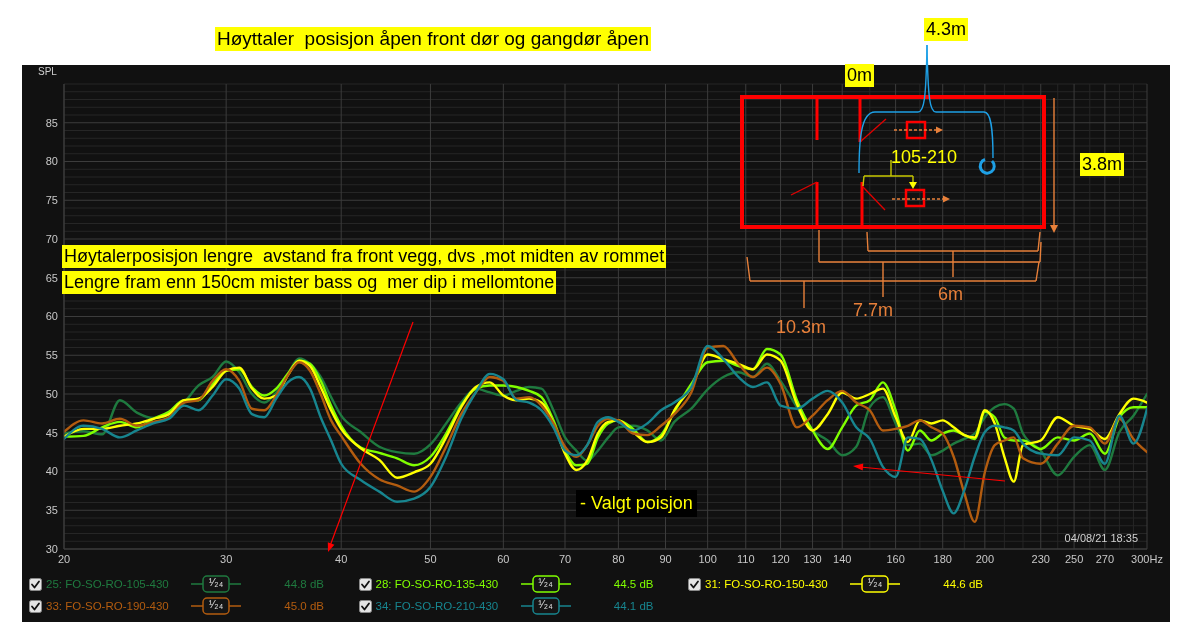 Image resolution: width=1184 pixels, height=630 pixels. Describe the element at coordinates (985, 558) in the screenshot. I see `x-tick-label: 200` at that location.